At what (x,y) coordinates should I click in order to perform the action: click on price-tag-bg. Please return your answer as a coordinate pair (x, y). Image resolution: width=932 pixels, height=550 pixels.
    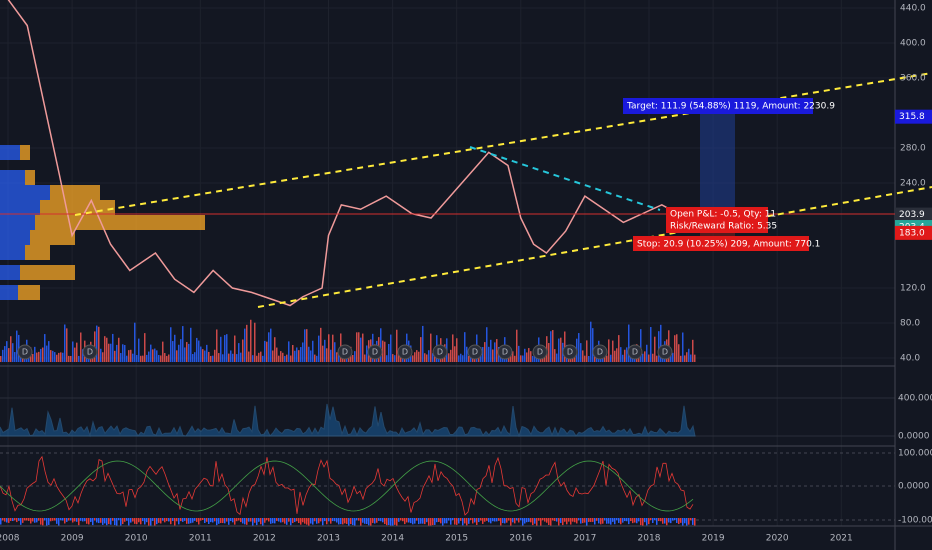
    Looking at the image, I should click on (913, 214).